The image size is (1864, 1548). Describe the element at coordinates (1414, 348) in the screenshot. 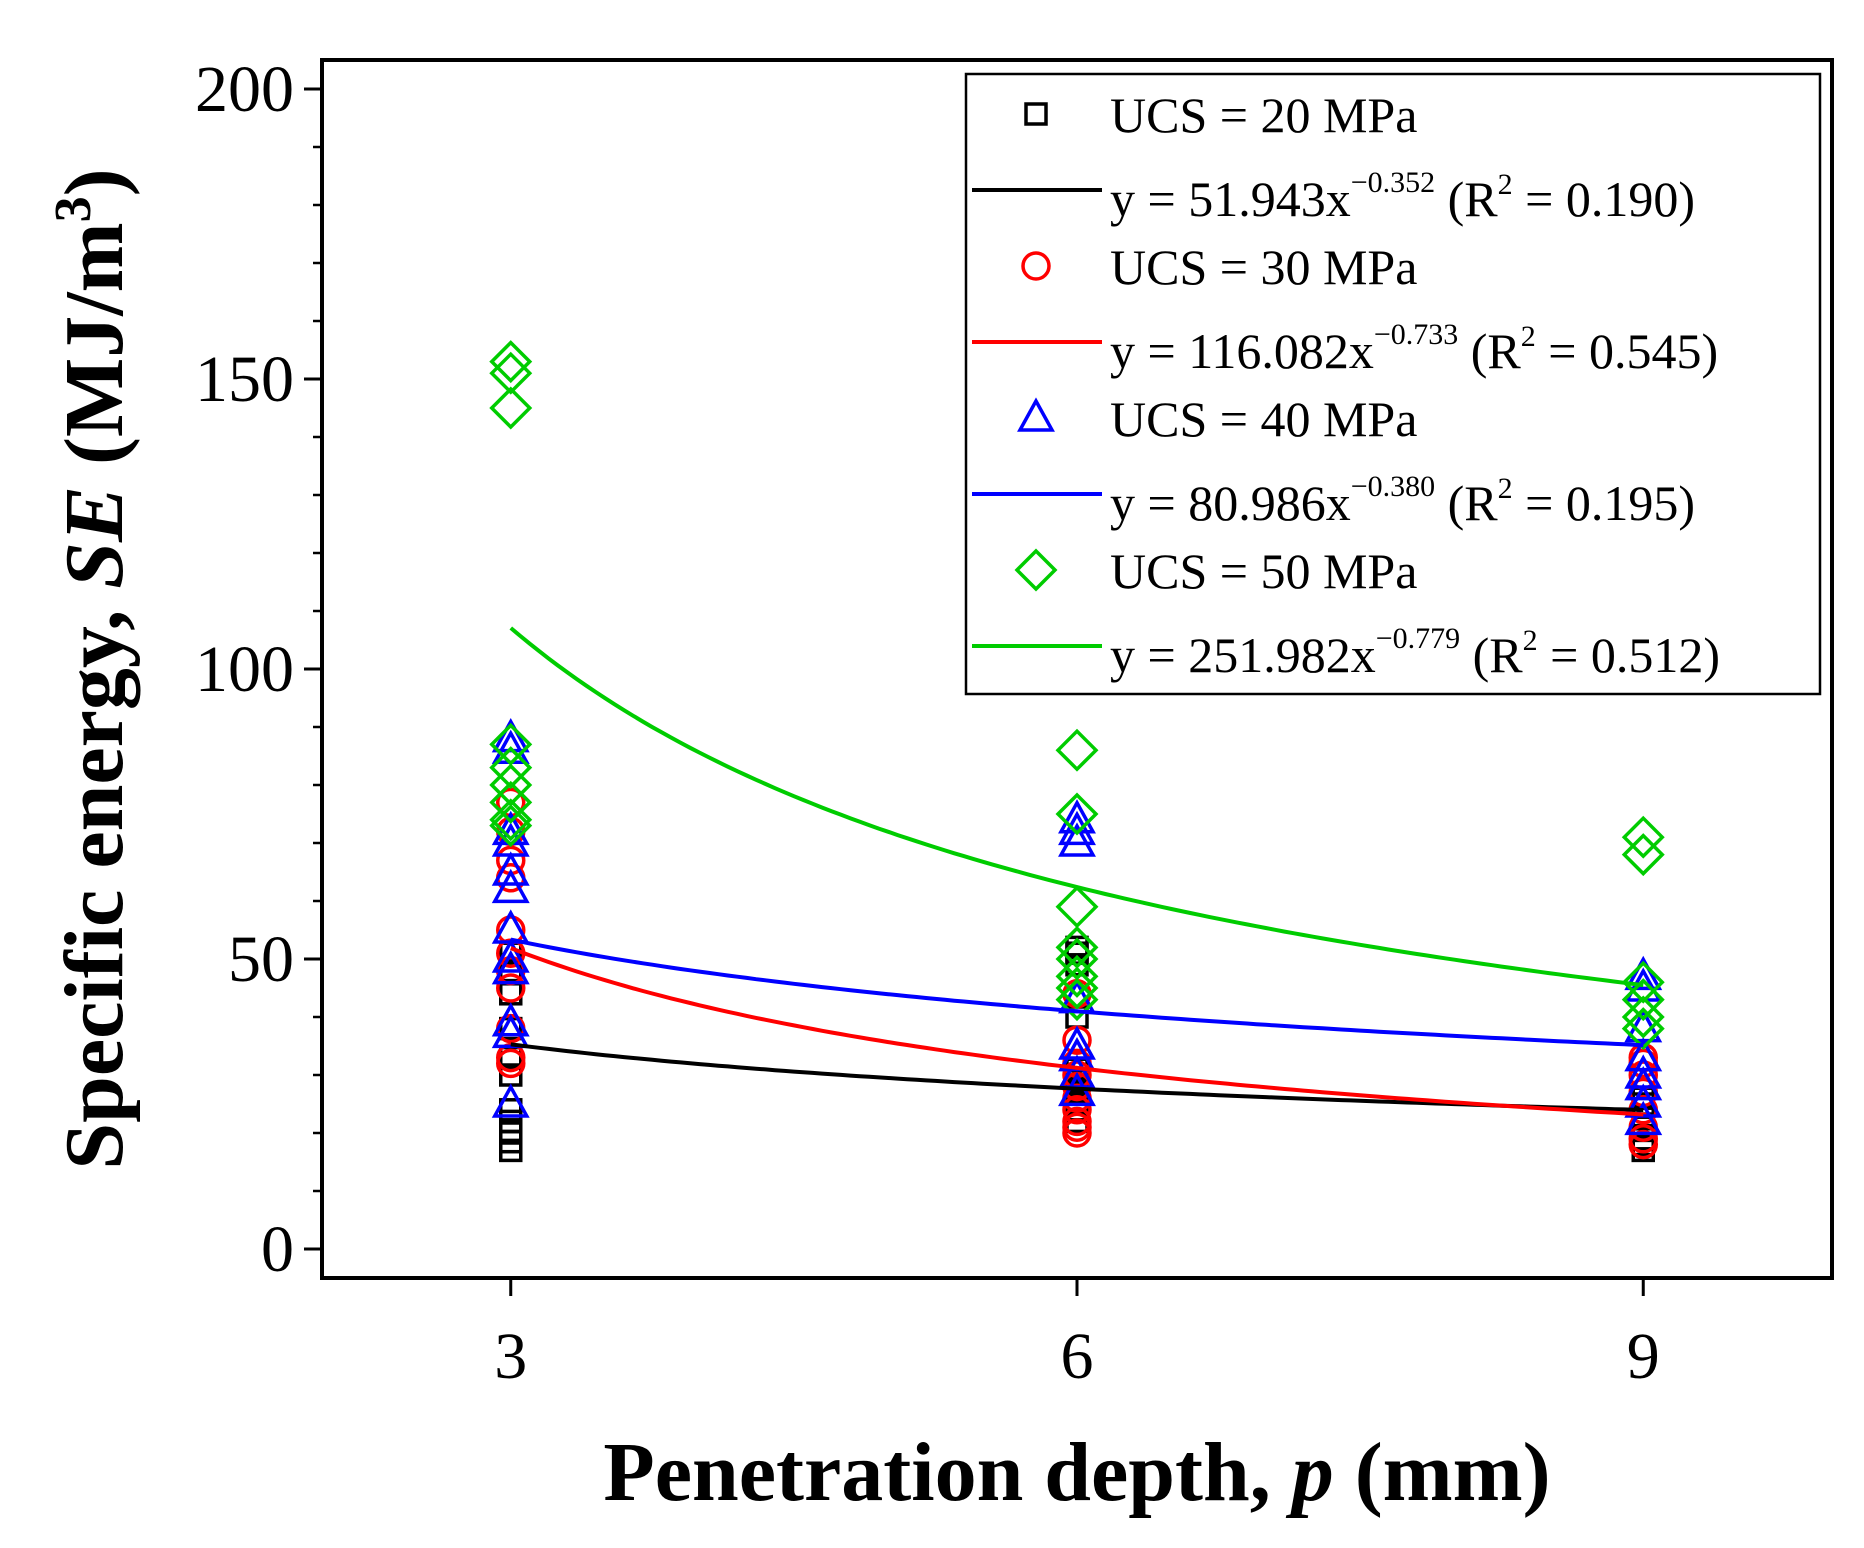

I see `legend-fit-equation: y = 116.082x−0.733 (R2 = 0.545)` at that location.